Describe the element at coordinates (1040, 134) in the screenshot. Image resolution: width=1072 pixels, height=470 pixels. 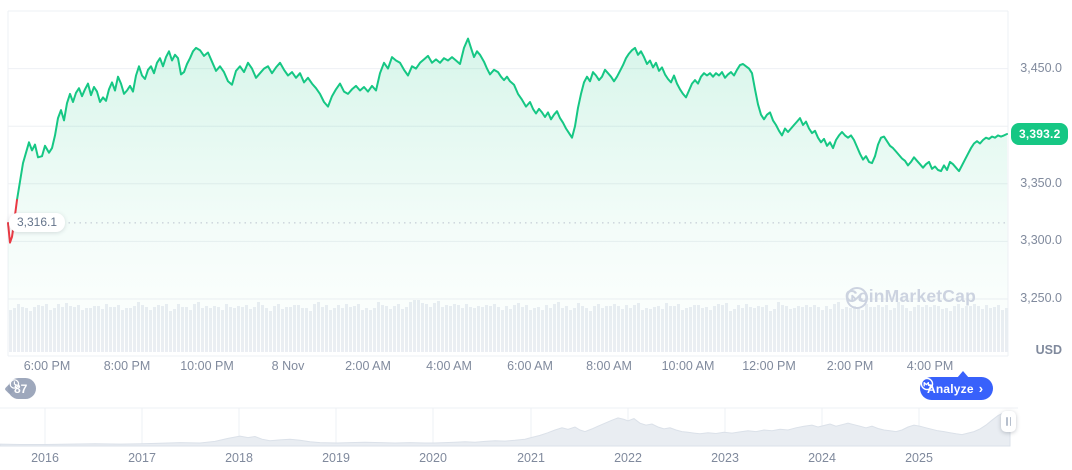
I see `current-price-badge: 3,393.2` at that location.